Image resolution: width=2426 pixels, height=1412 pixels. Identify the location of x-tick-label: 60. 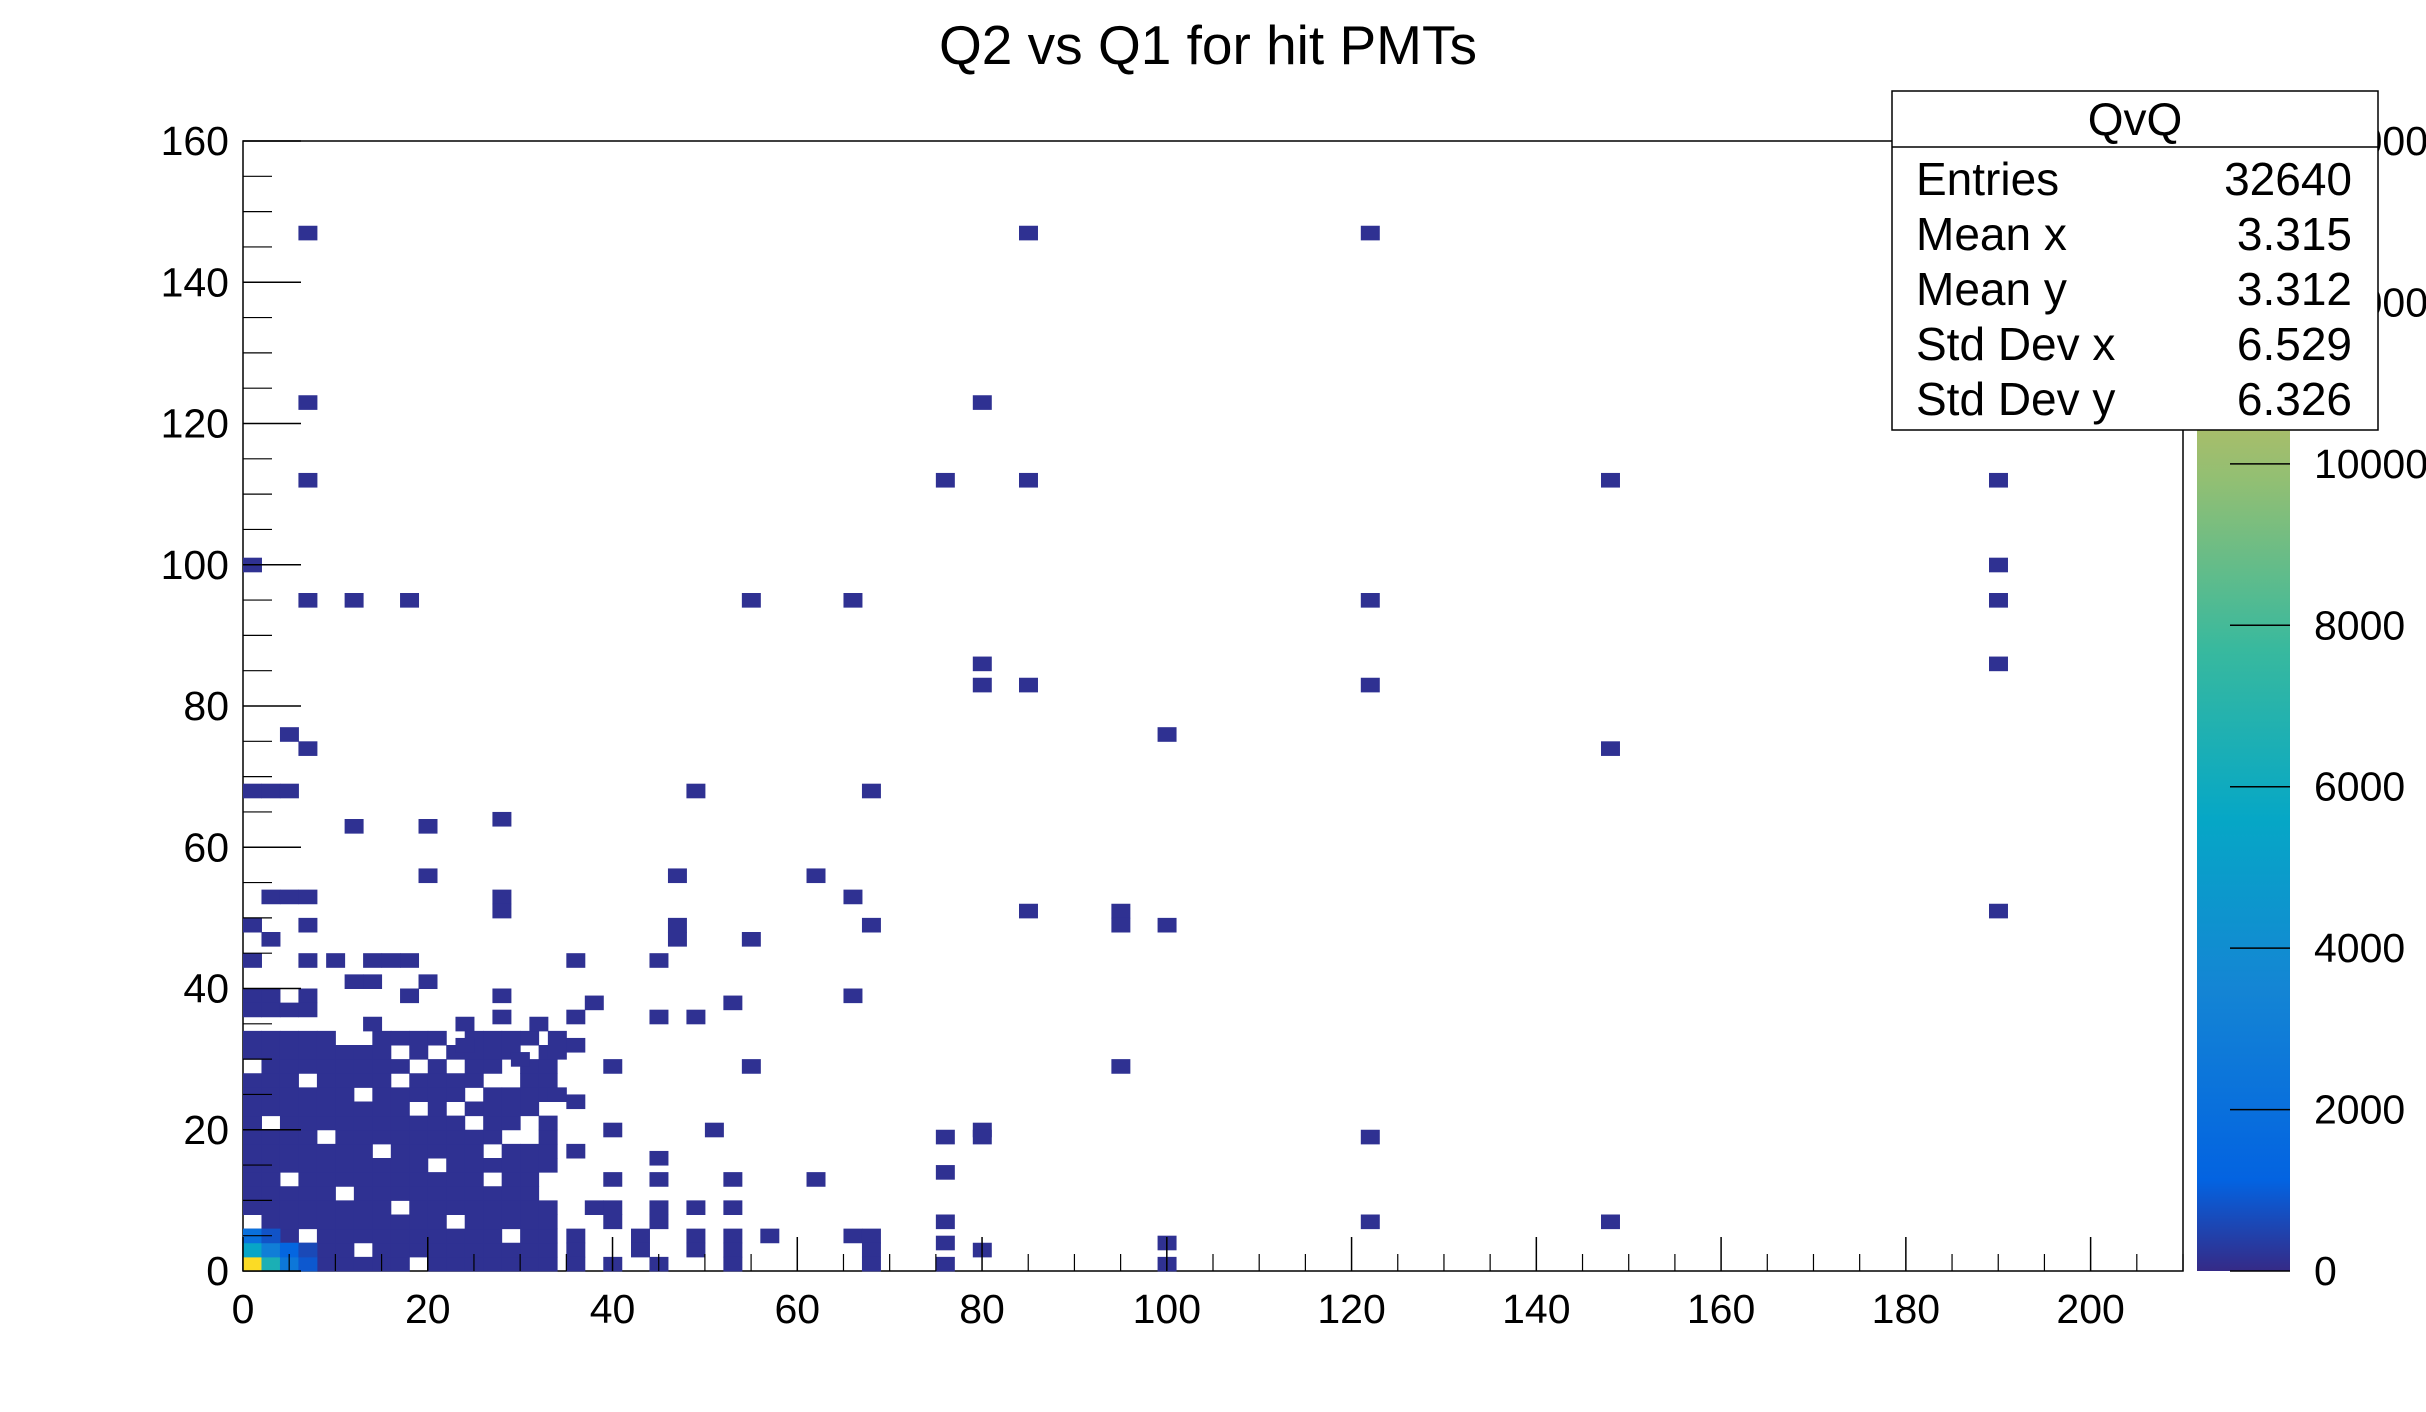
(797, 1309).